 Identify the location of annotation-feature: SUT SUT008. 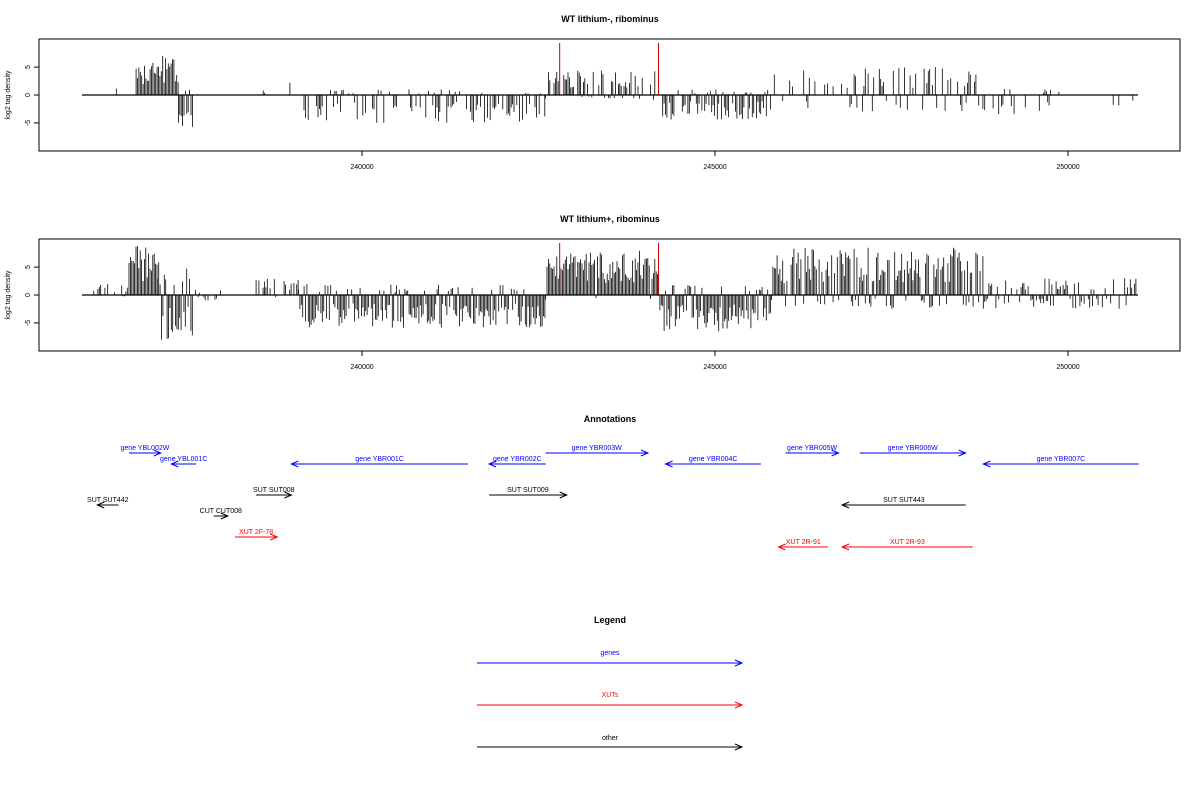
(274, 493).